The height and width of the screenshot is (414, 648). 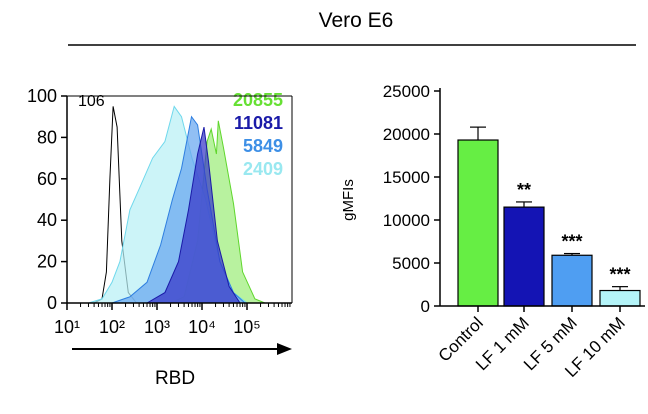 I want to click on significance-label: **, so click(x=524, y=190).